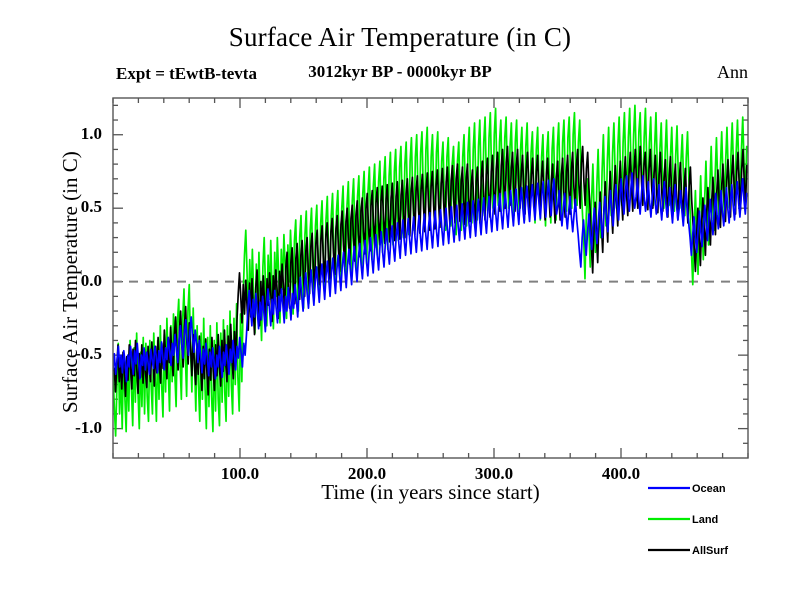 Image resolution: width=800 pixels, height=600 pixels. Describe the element at coordinates (494, 473) in the screenshot. I see `x-tick-label: 300.0` at that location.